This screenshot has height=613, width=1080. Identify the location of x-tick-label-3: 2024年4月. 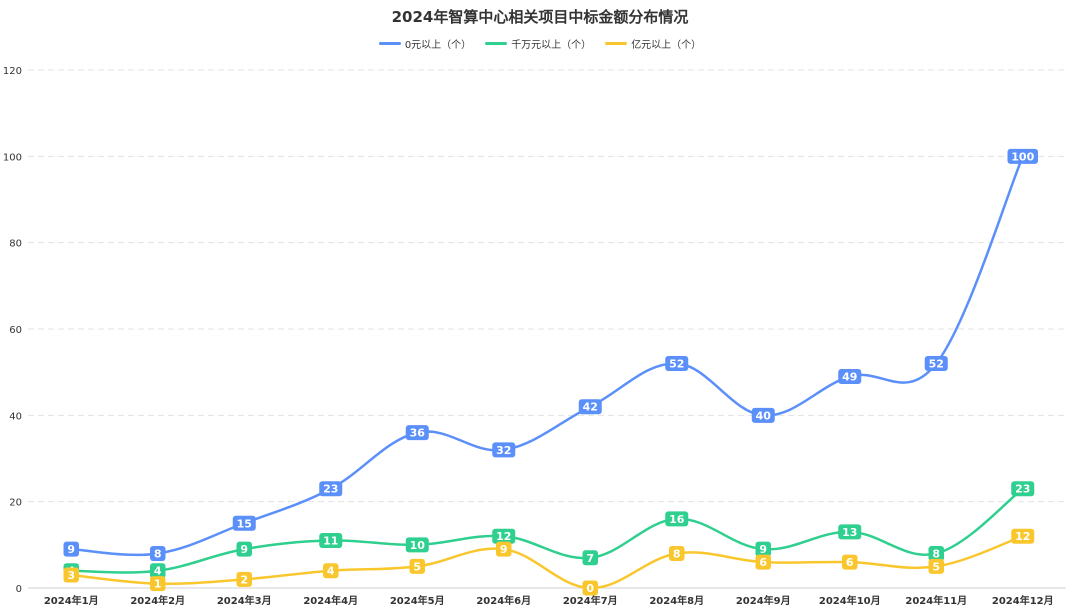
(330, 600).